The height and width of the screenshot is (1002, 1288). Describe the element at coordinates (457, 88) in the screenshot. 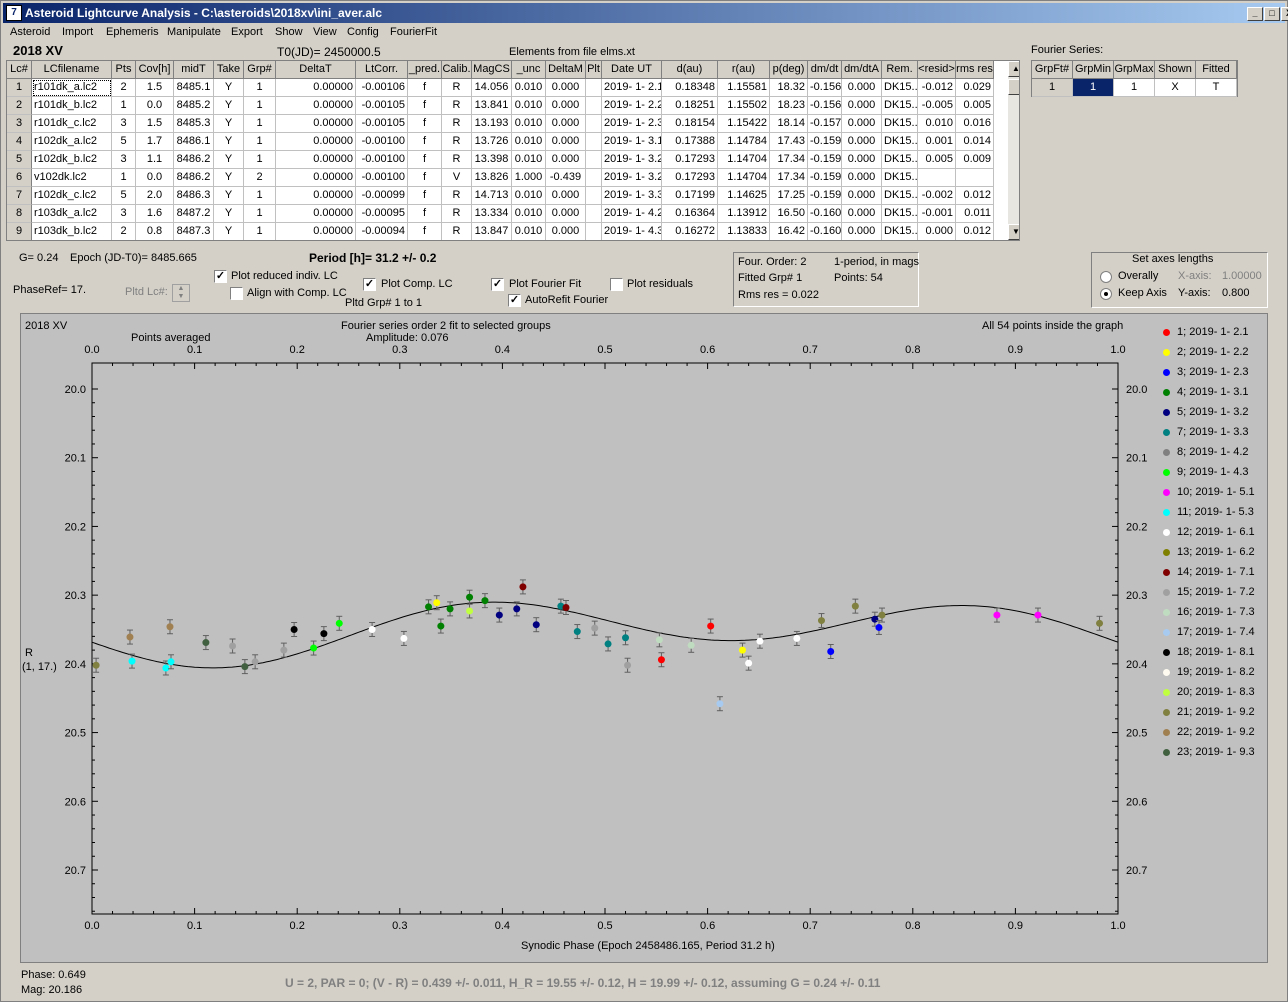

I see `grid-cell: R` at that location.